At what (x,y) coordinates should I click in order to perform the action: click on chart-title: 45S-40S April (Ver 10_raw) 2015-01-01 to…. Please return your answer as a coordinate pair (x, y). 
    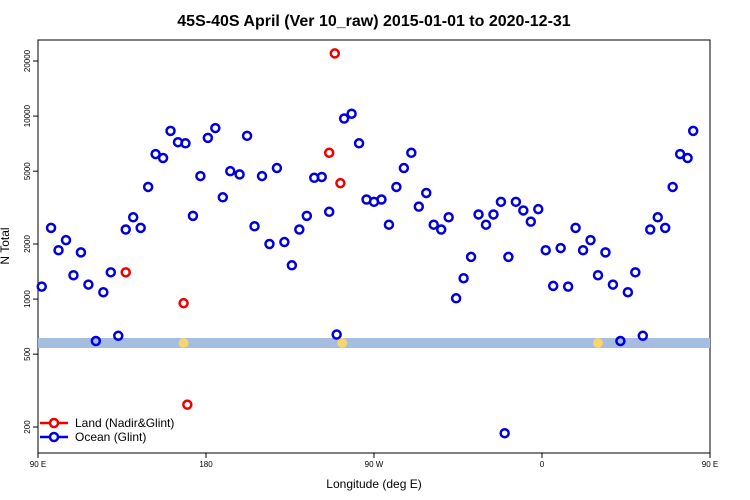
    Looking at the image, I should click on (374, 21).